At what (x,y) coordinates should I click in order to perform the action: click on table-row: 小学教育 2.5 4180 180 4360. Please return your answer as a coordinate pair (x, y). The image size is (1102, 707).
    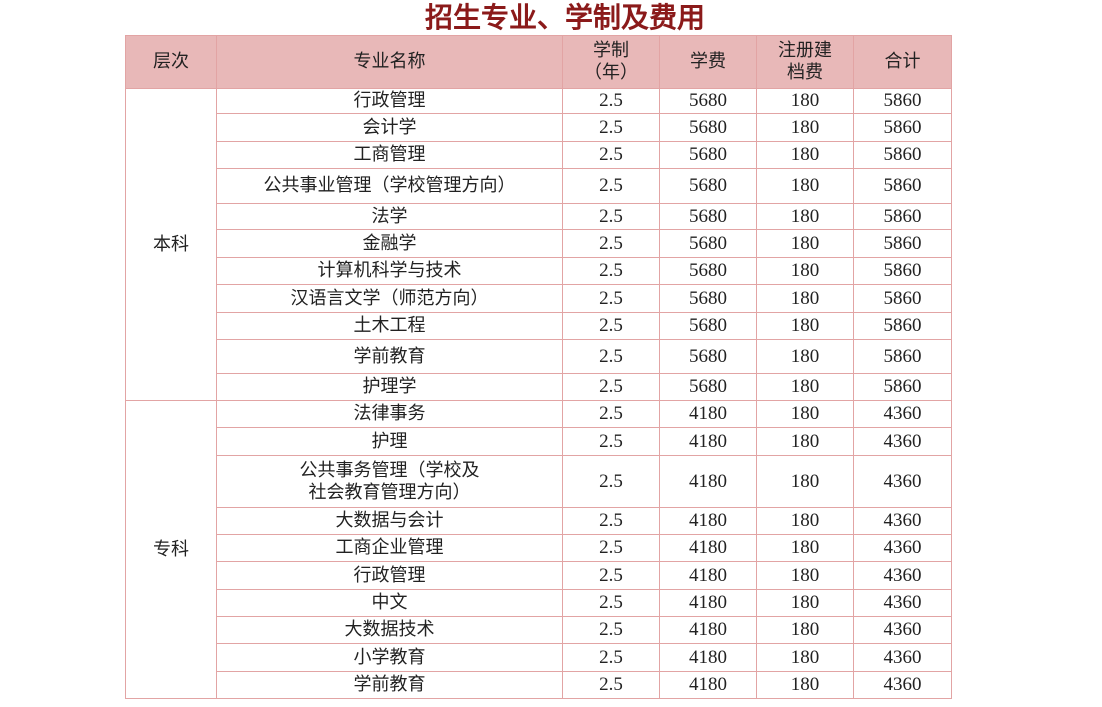
    Looking at the image, I should click on (539, 657).